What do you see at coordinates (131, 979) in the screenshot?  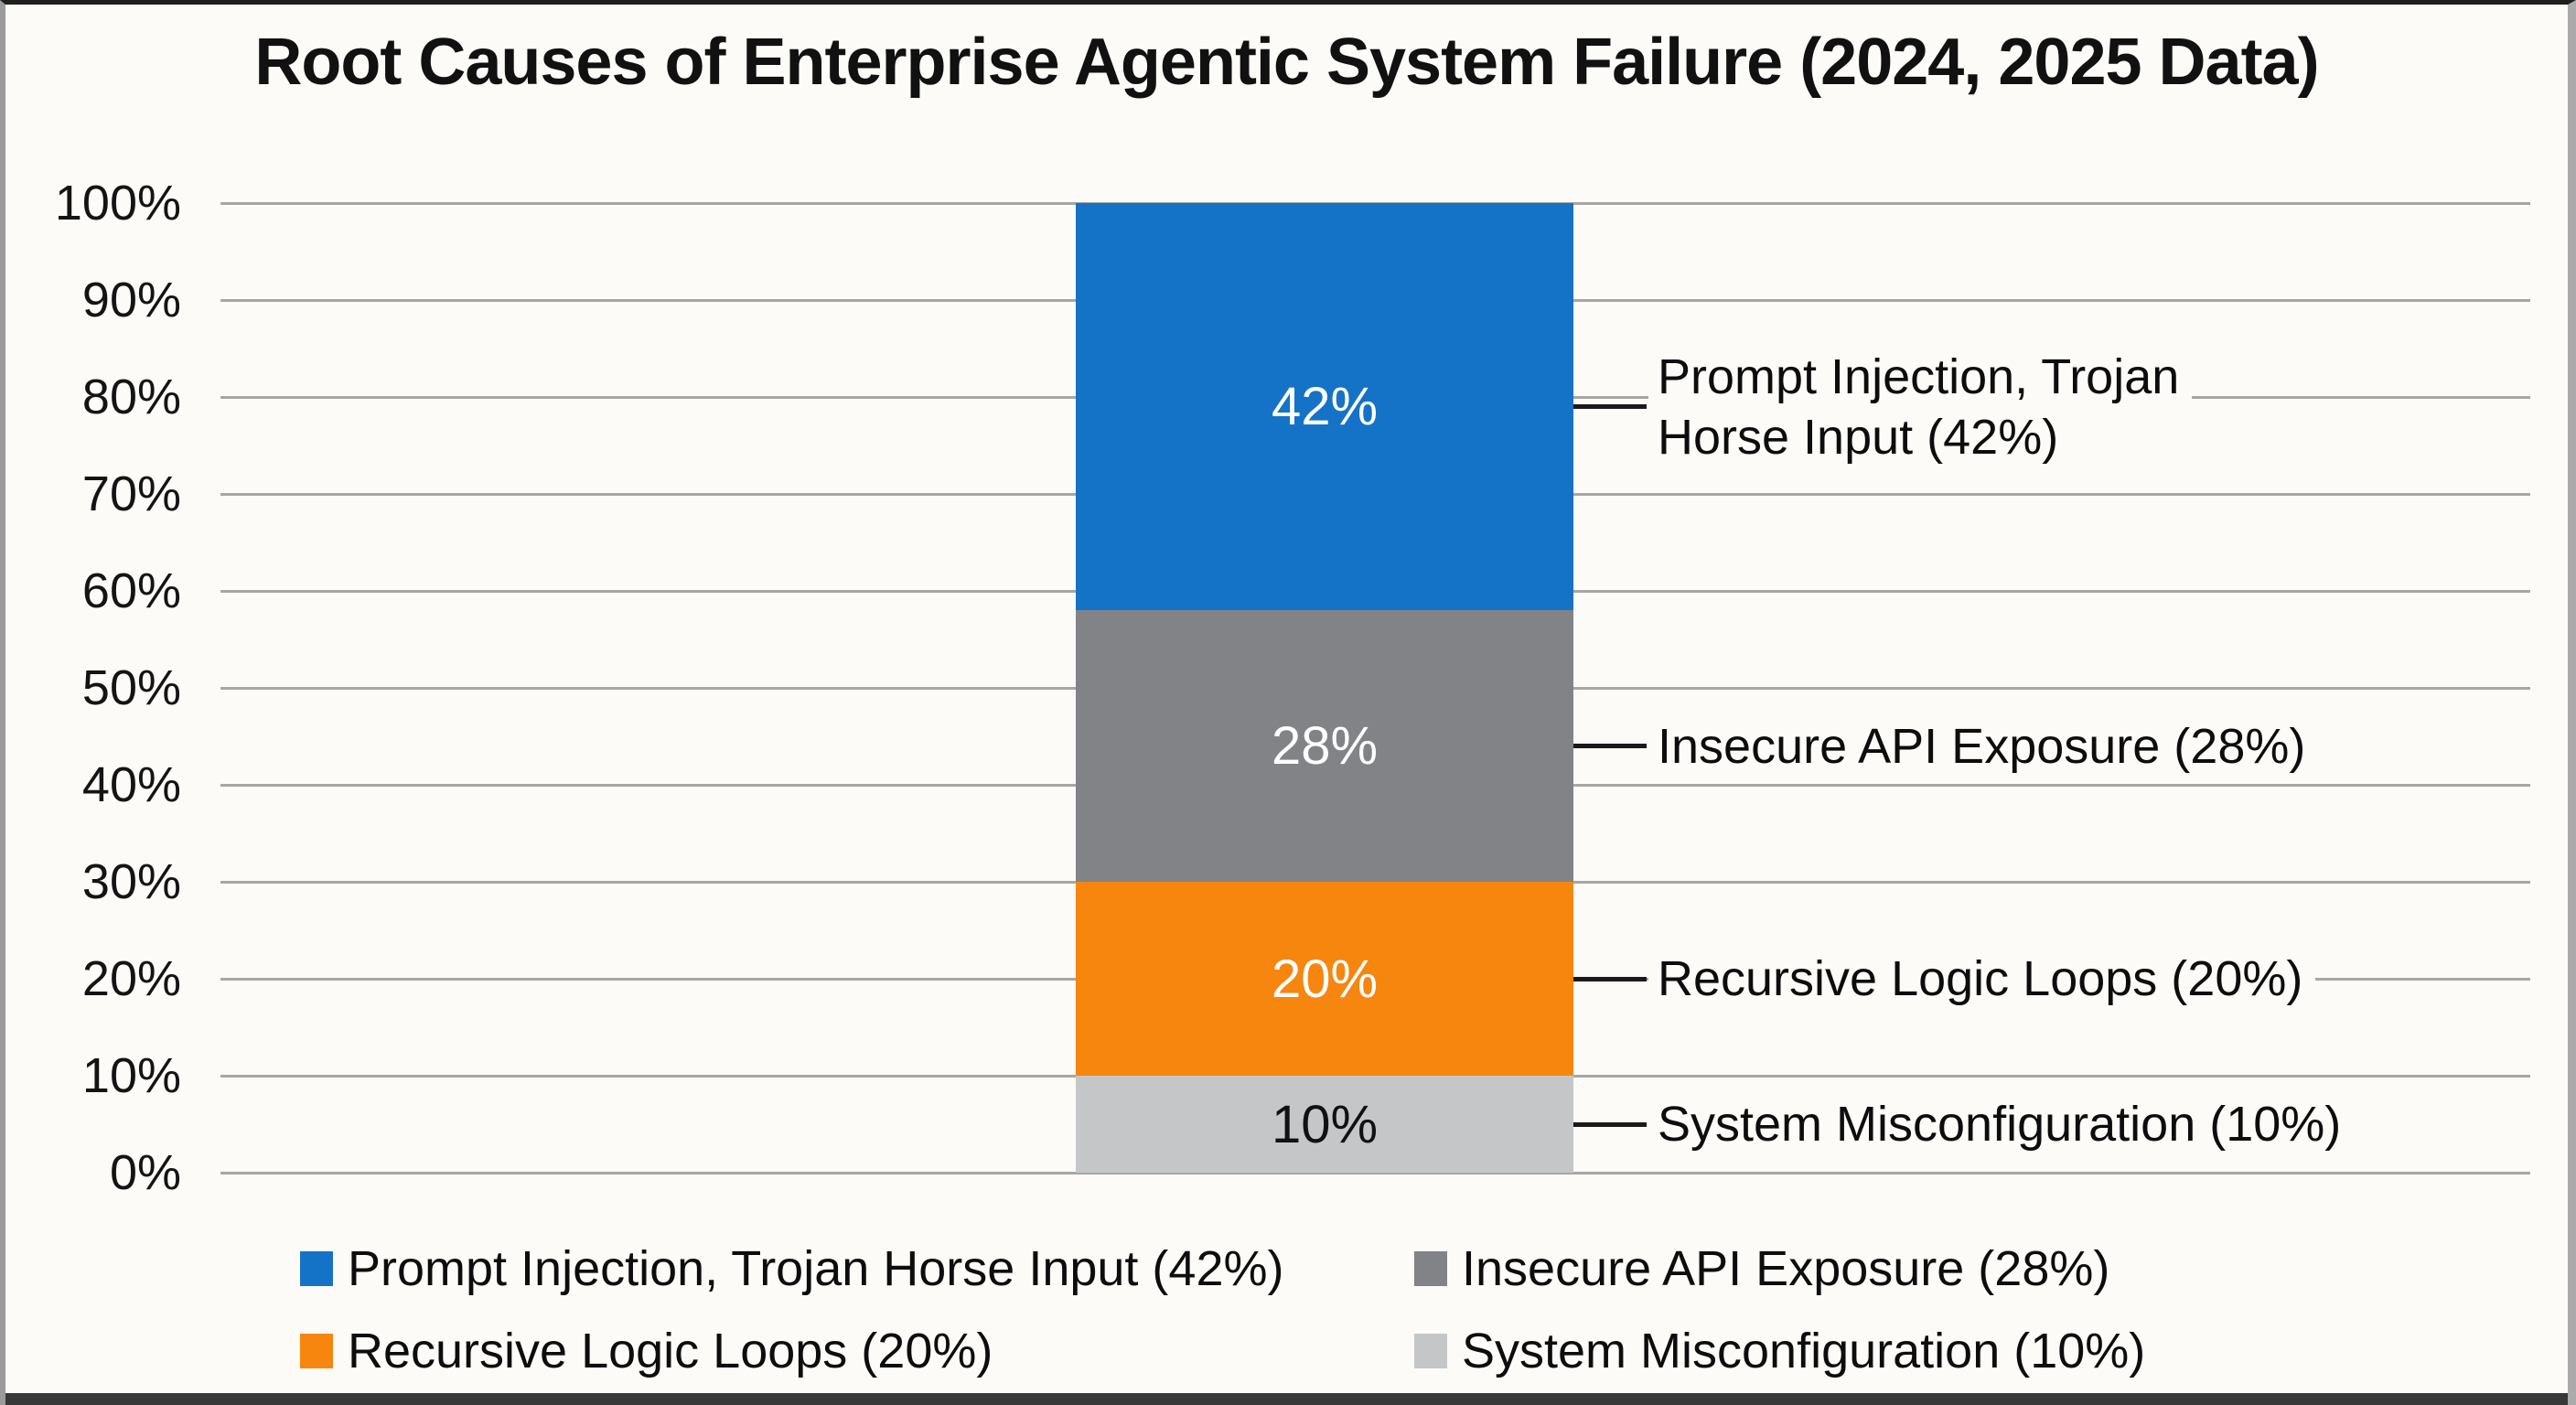 I see `y-tick-label: 20%` at bounding box center [131, 979].